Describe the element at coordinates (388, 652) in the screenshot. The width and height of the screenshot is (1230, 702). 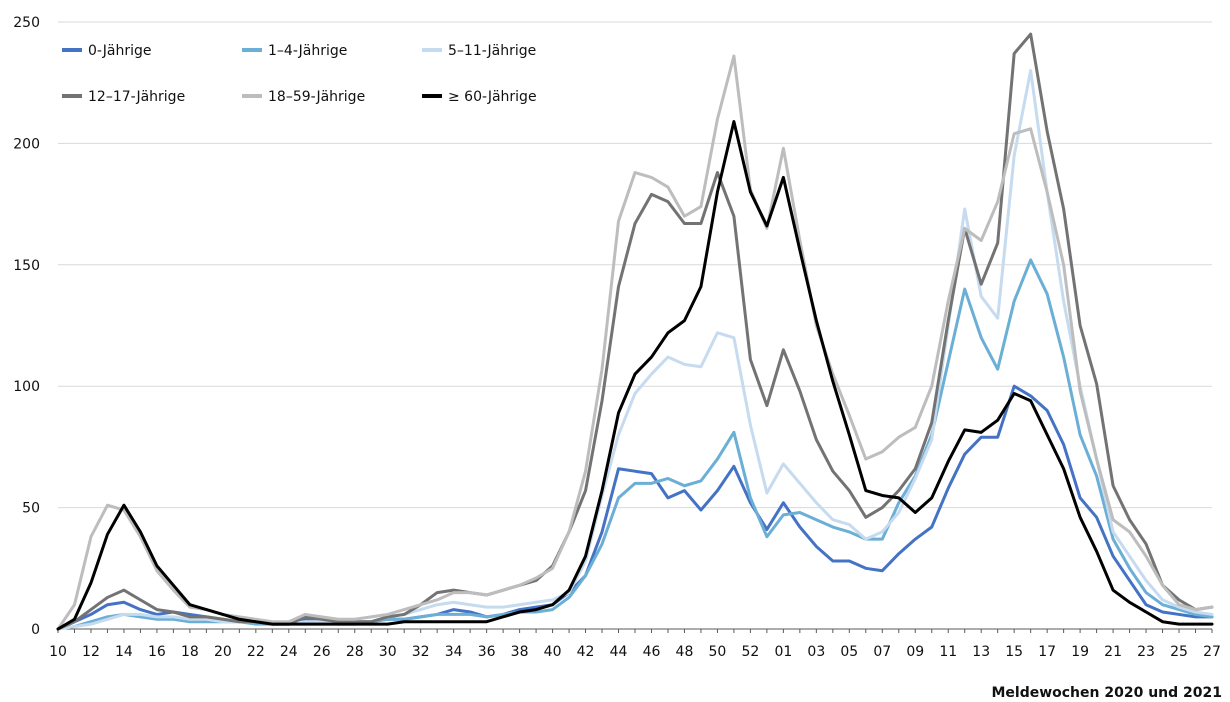
I see `x-tick-label: 30` at that location.